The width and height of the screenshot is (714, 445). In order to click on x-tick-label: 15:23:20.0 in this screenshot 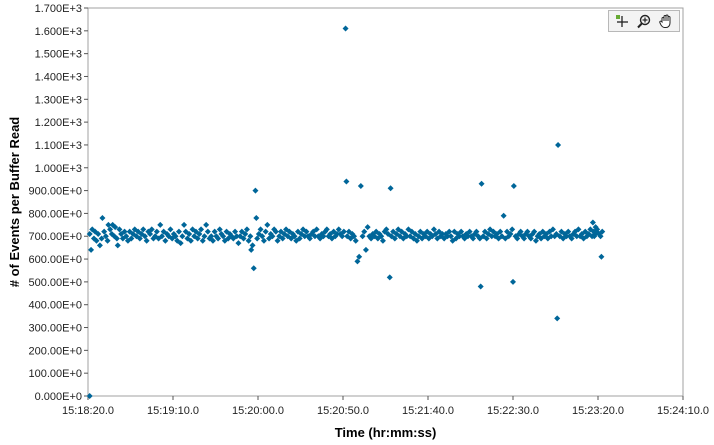, I will do `click(598, 411)`.